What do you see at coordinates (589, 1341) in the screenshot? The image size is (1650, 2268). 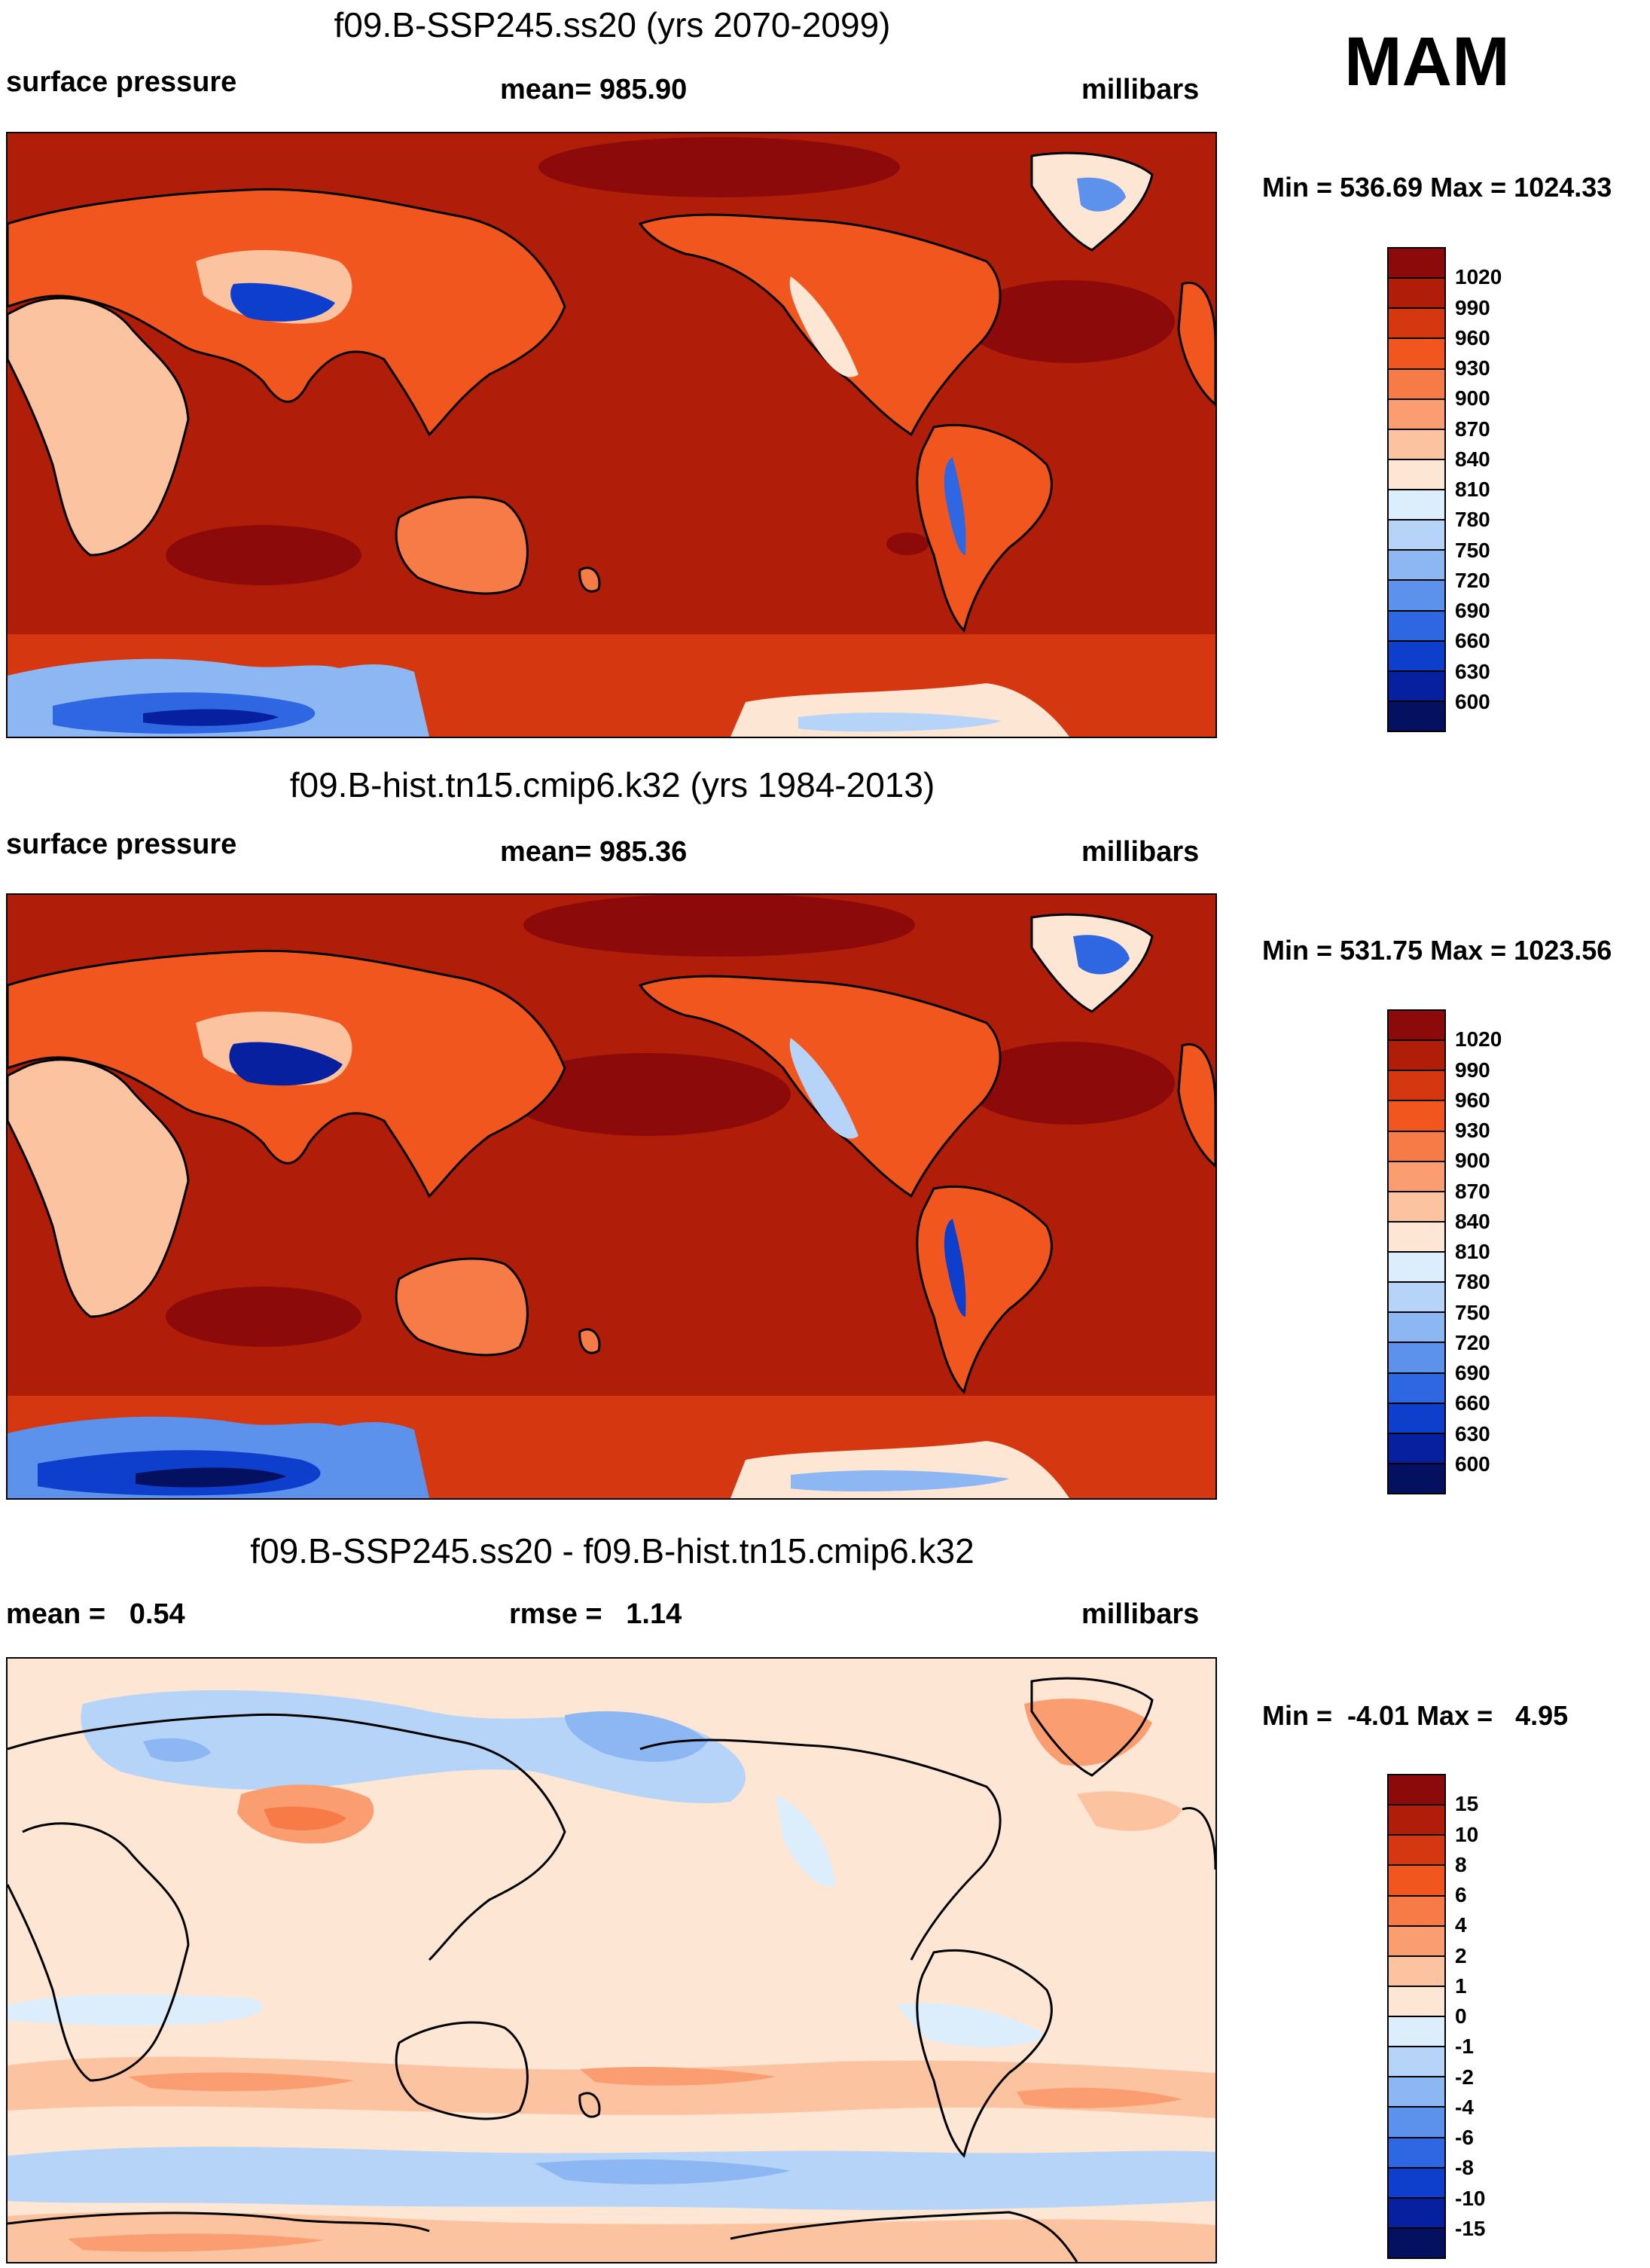 I see `new-zealand` at bounding box center [589, 1341].